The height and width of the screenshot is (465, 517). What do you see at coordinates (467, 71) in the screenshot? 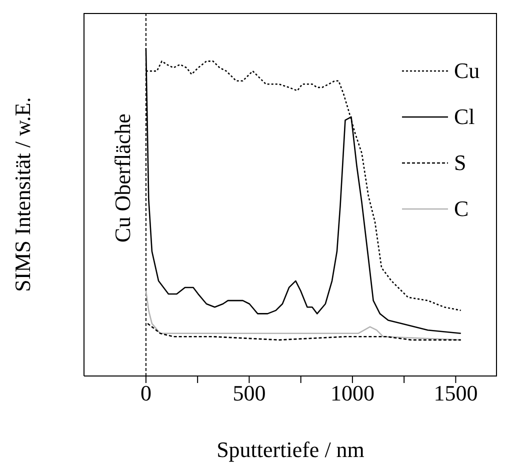
I see `legend-label: Cu` at bounding box center [467, 71].